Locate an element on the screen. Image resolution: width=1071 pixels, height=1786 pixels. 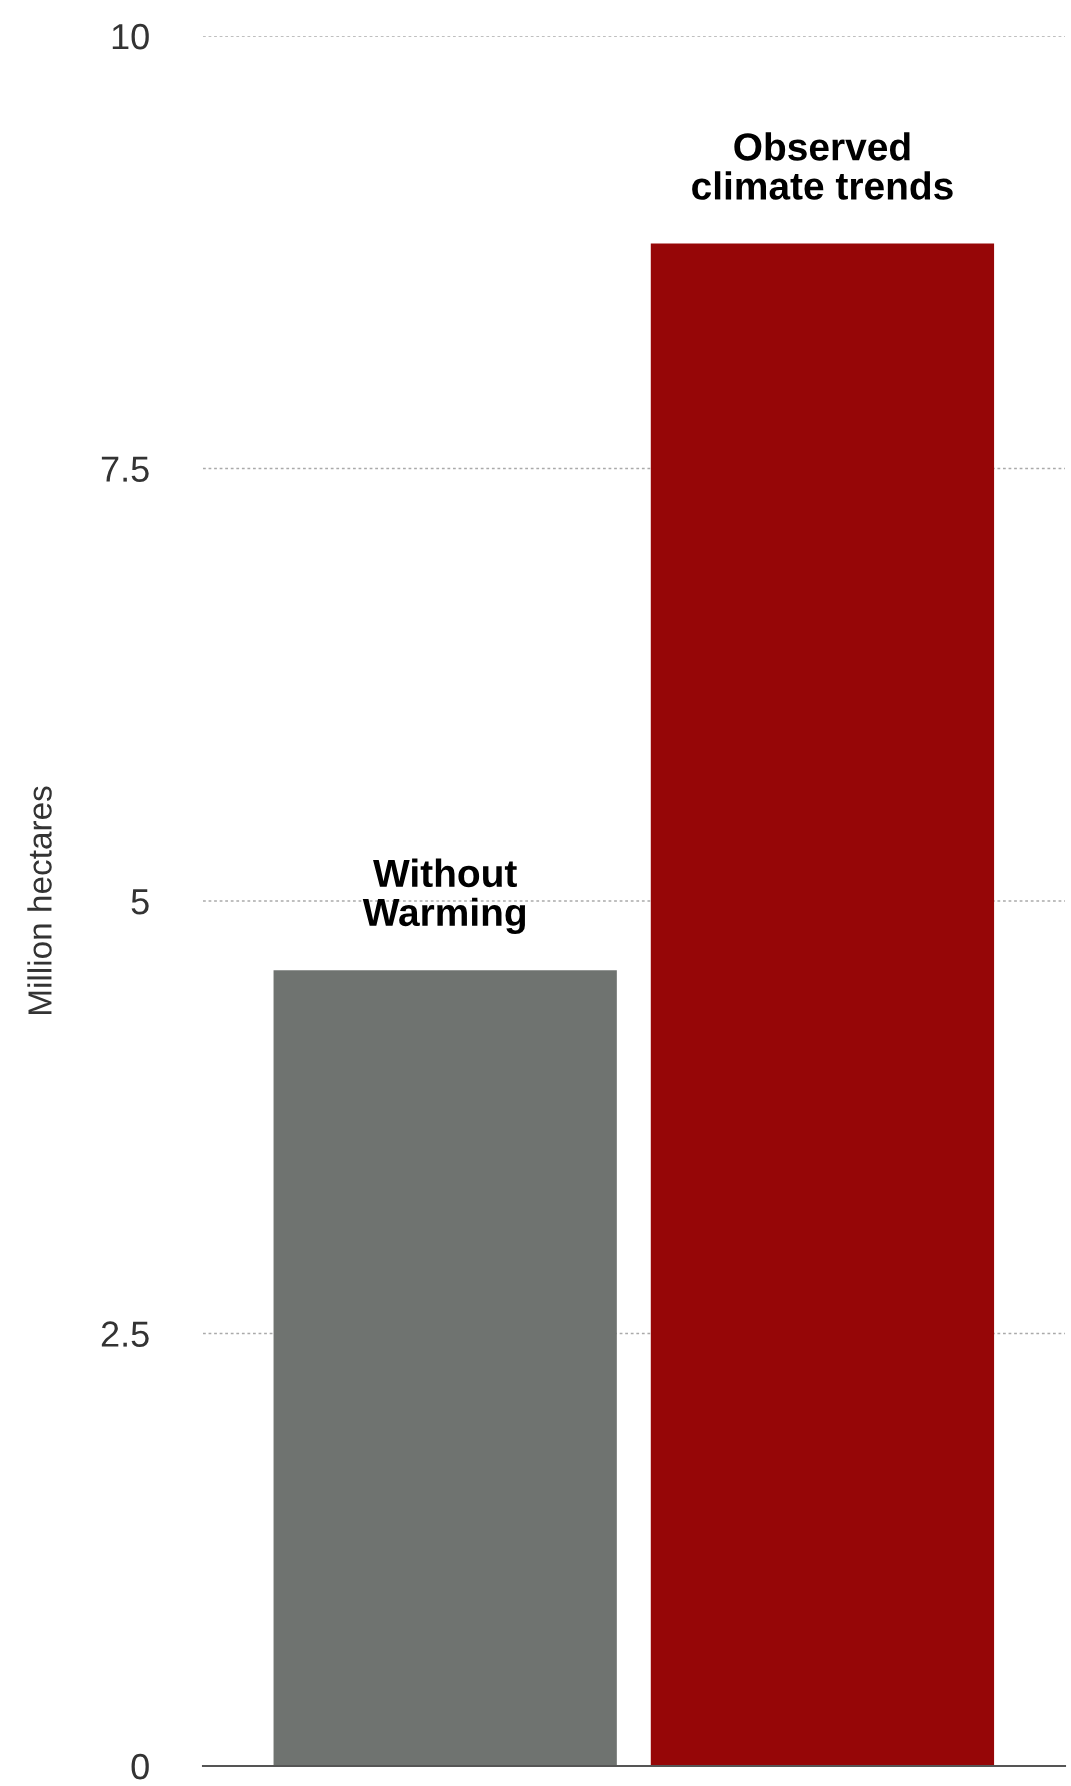
y-tick-label: 5 is located at coordinates (140, 902).